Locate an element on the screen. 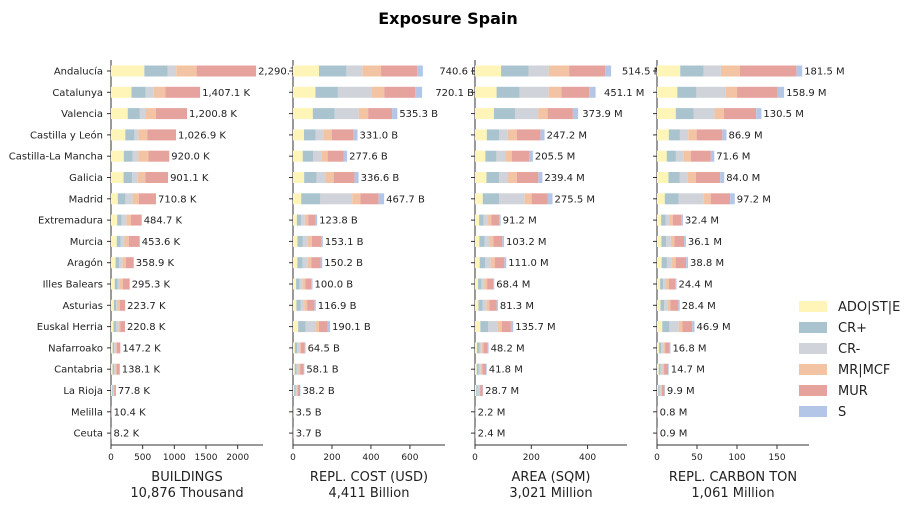 This screenshot has width=919, height=510. bar-total-label: 68.4 M is located at coordinates (513, 285).